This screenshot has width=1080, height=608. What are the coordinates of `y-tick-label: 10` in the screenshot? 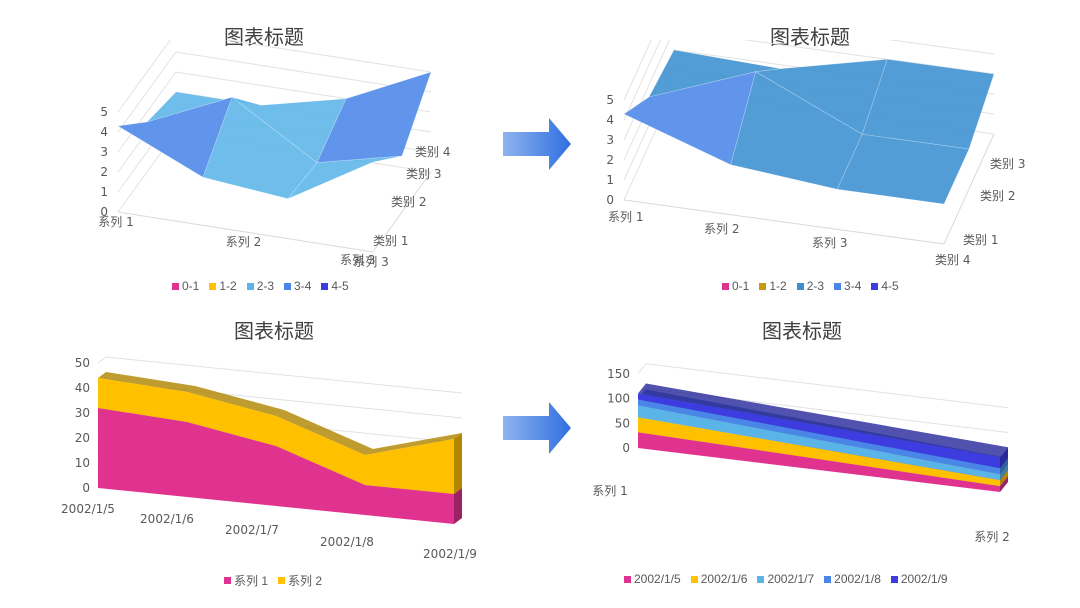 It's located at (82, 463).